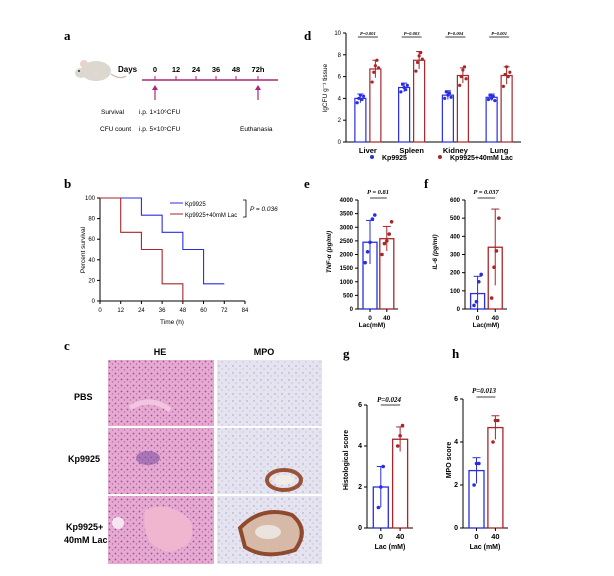 The height and width of the screenshot is (576, 614). Describe the element at coordinates (385, 471) in the screenshot. I see `histology-chart: 0 2 4 6 0 40` at that location.